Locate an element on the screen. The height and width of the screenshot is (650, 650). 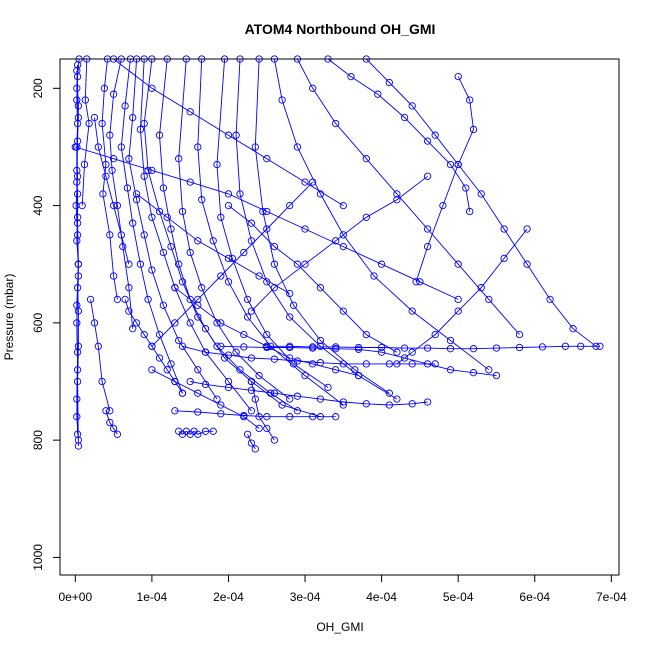
y-axis-label: Pressure (mbar) is located at coordinates (9, 317).